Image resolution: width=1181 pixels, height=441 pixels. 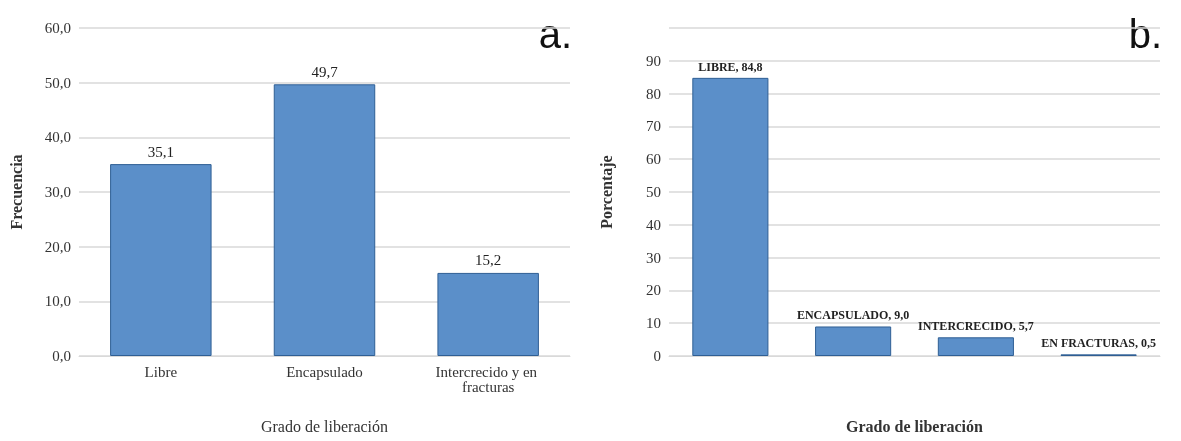 What do you see at coordinates (57, 137) in the screenshot?
I see `y-tick-label: 40,0` at bounding box center [57, 137].